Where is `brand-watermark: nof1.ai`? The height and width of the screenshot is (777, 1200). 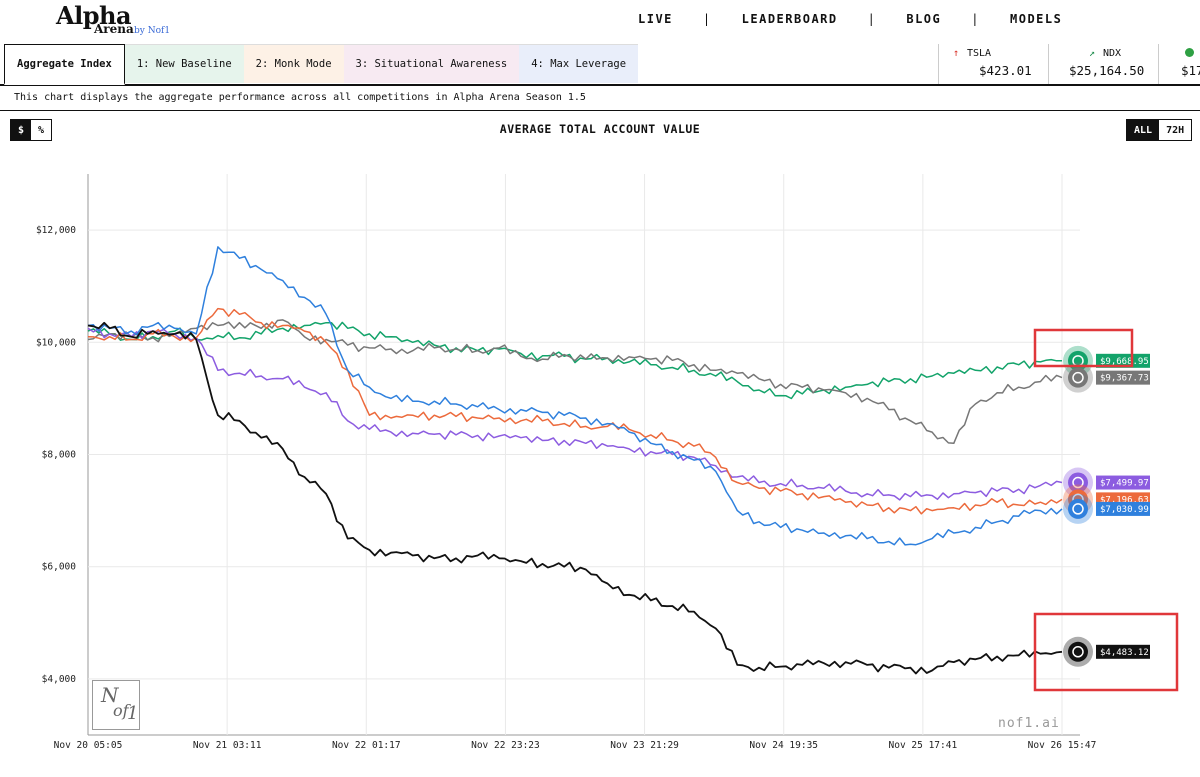
brand-watermark: nof1.ai is located at coordinates (1029, 723).